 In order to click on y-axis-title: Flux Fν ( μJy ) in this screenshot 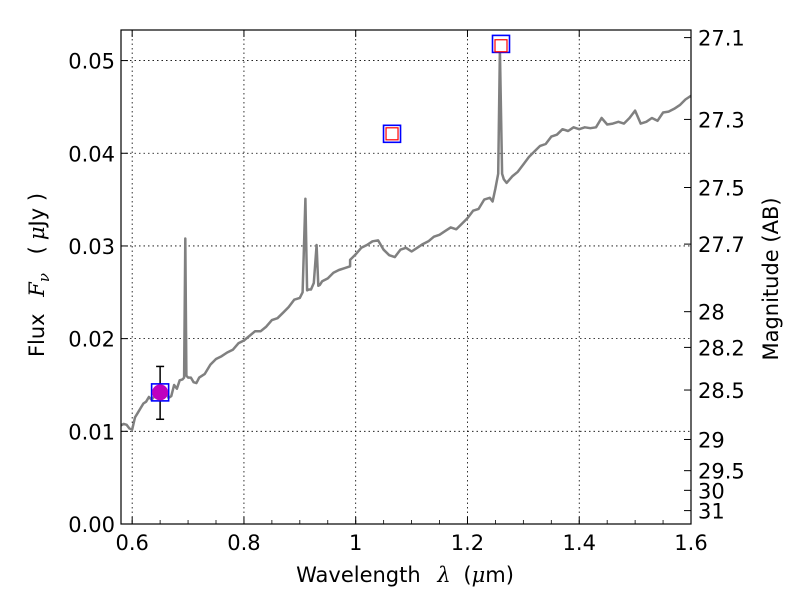, I will do `click(39, 275)`.